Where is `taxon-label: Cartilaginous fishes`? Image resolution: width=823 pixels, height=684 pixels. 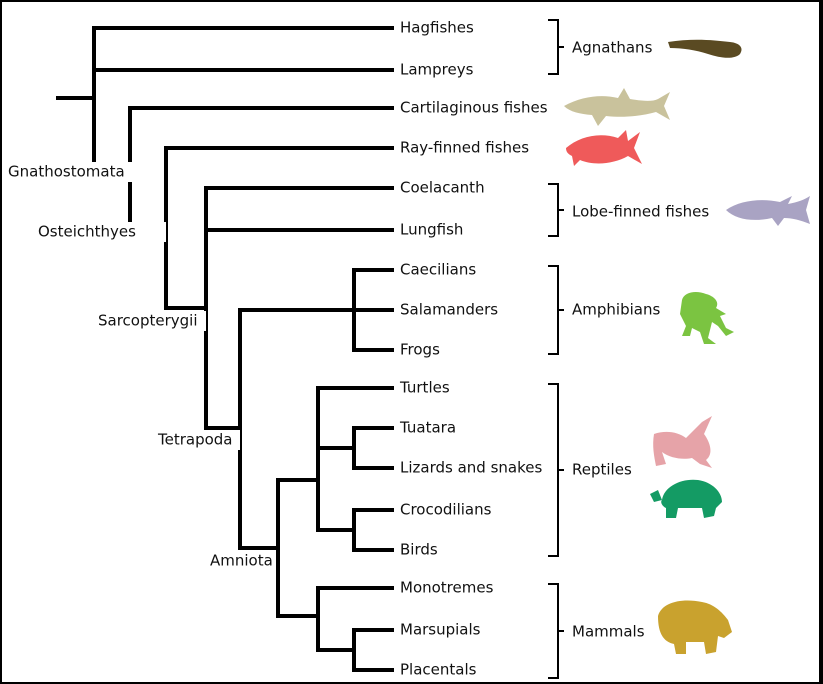 taxon-label: Cartilaginous fishes is located at coordinates (474, 108).